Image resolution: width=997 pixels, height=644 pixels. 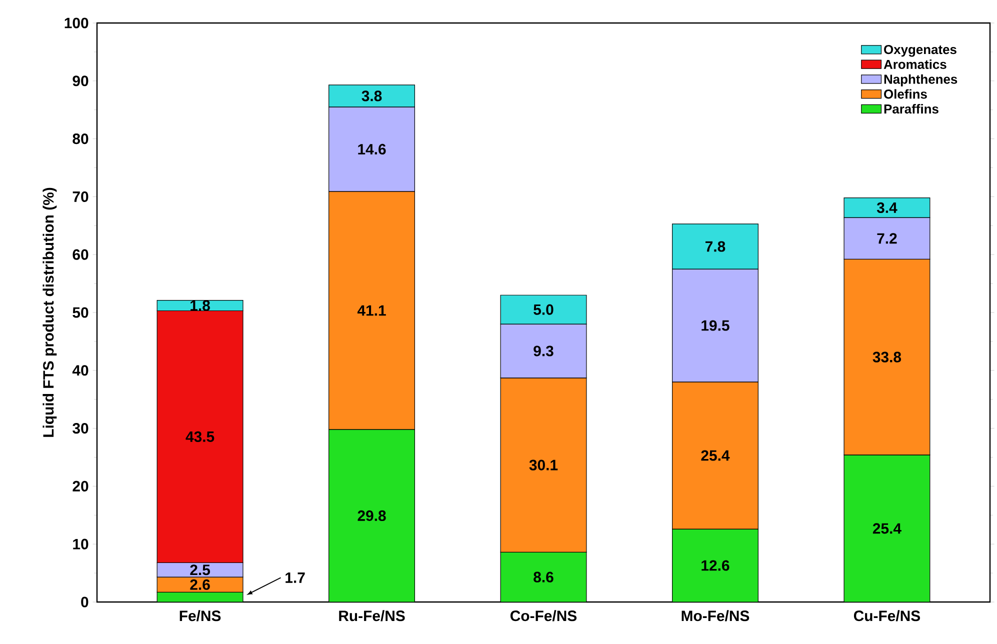 What do you see at coordinates (80, 139) in the screenshot?
I see `y-tick-label: 80` at bounding box center [80, 139].